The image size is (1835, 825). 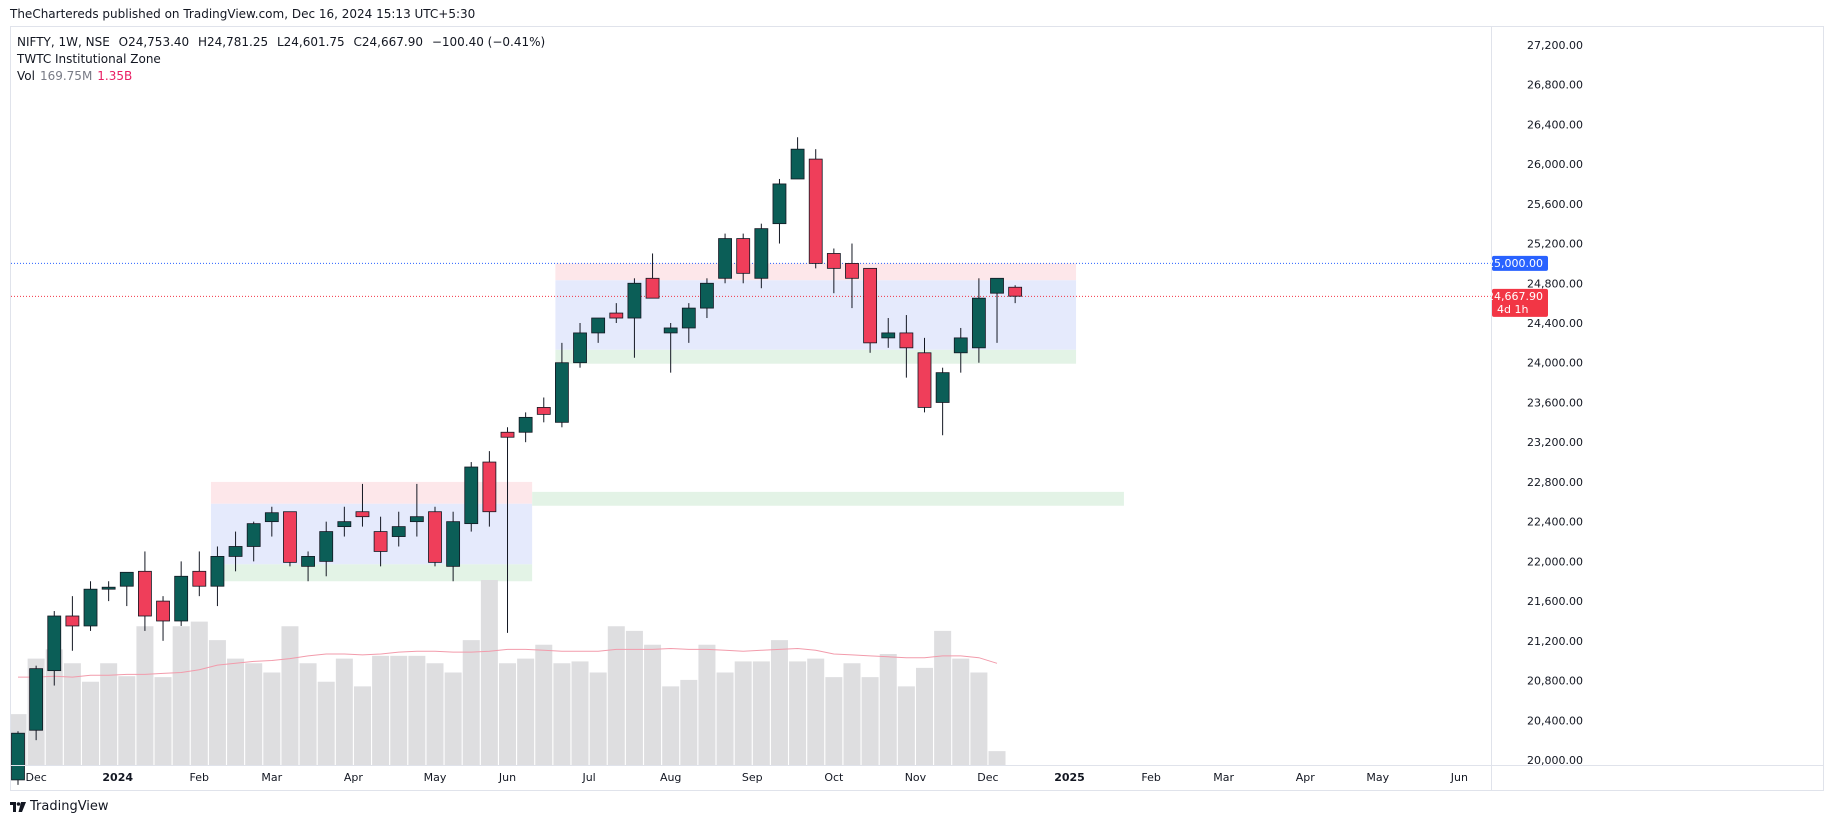 What do you see at coordinates (1069, 777) in the screenshot?
I see `time-tick-label: 2025` at bounding box center [1069, 777].